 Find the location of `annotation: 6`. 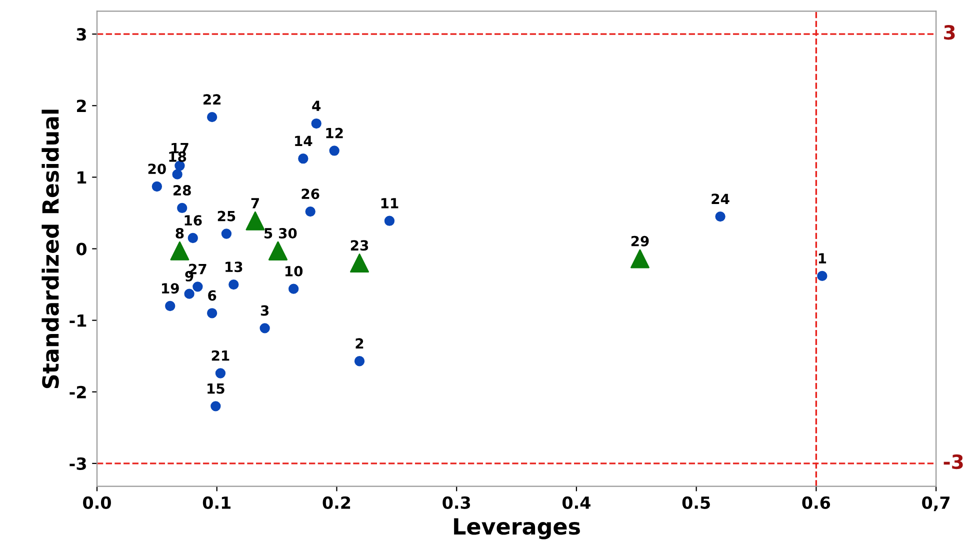

annotation: 6 is located at coordinates (212, 295).